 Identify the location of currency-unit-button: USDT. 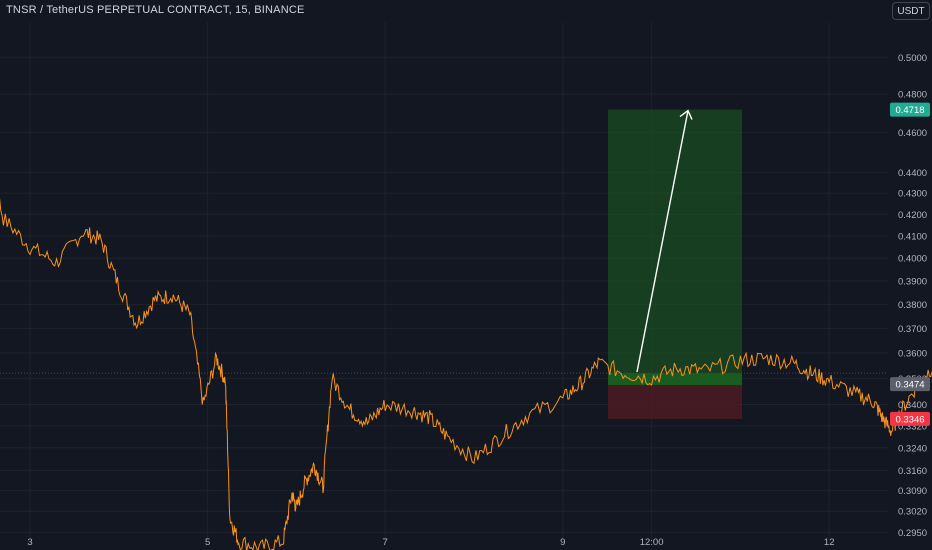
(911, 11).